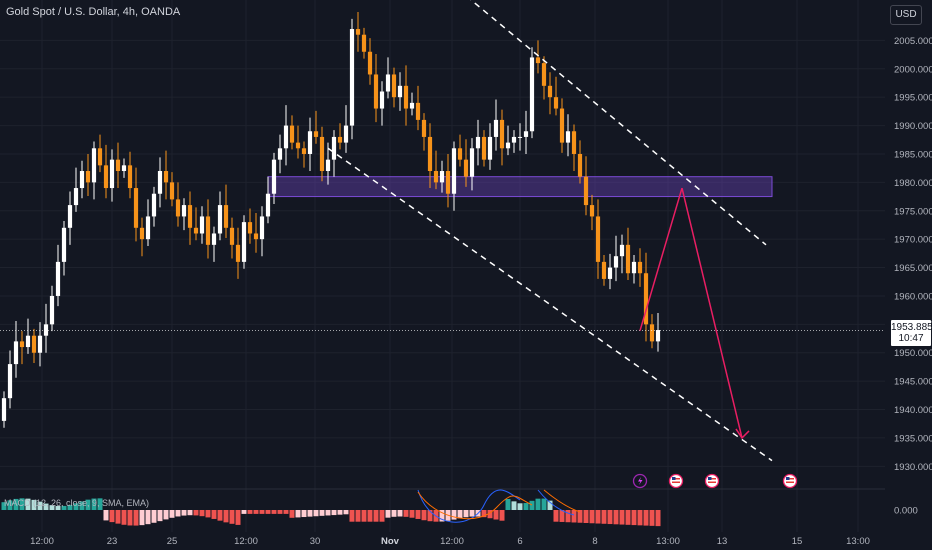 The height and width of the screenshot is (550, 932). I want to click on signal-line, so click(562, 501).